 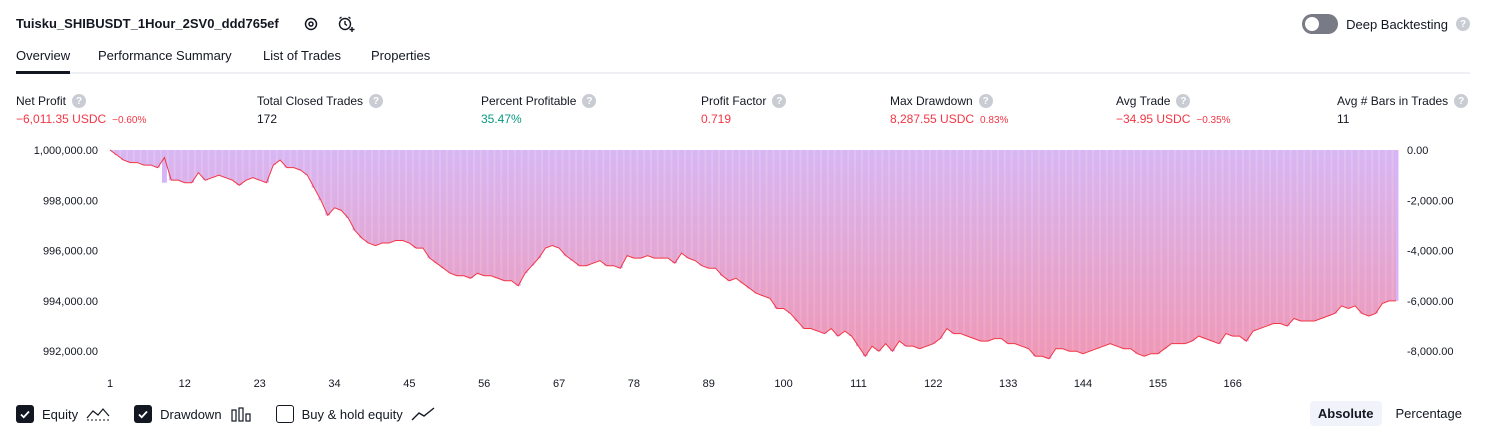 What do you see at coordinates (352, 414) in the screenshot?
I see `legend-buy-hold-label: Buy & hold equity` at bounding box center [352, 414].